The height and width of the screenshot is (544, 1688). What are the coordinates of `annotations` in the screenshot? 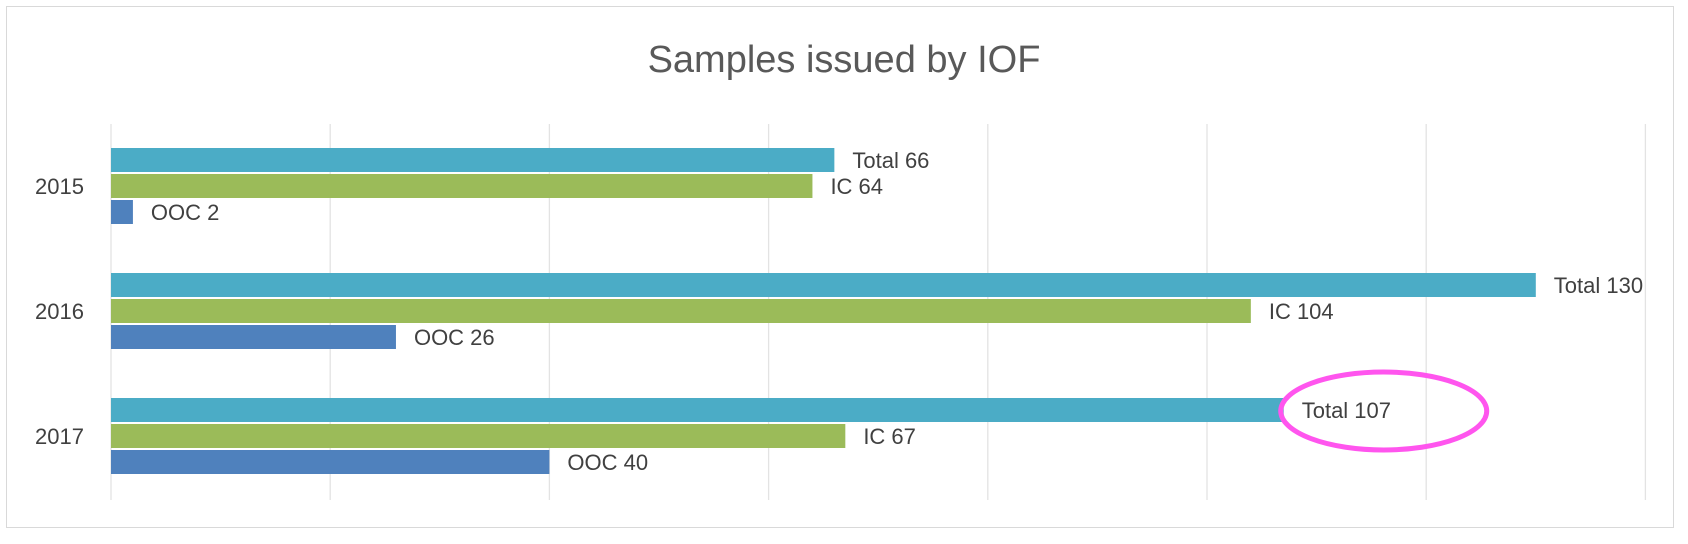 It's located at (1384, 411).